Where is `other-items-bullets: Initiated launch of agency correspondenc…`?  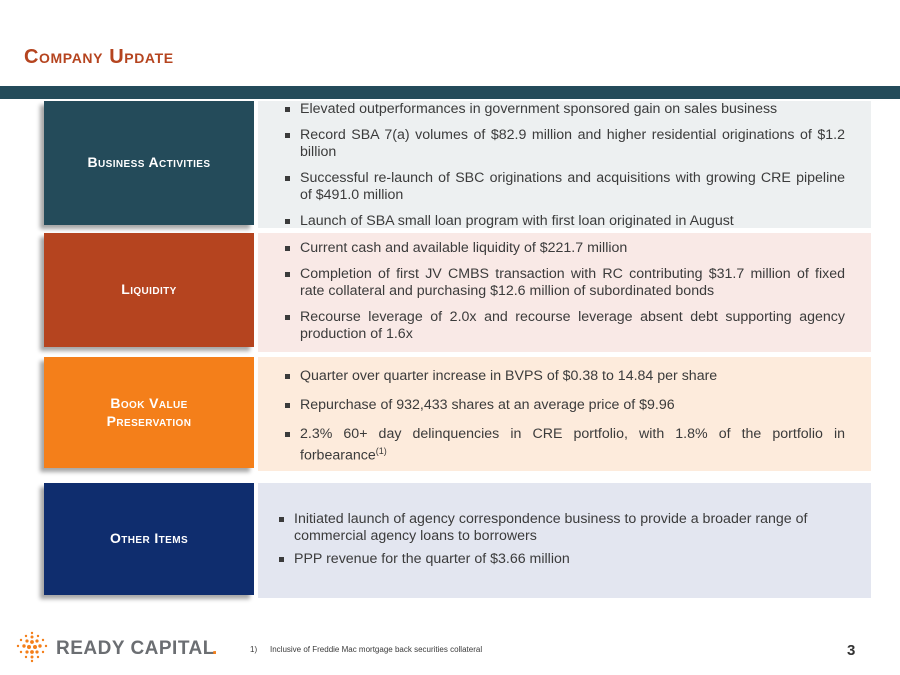 other-items-bullets: Initiated launch of agency correspondenc… is located at coordinates (555, 539).